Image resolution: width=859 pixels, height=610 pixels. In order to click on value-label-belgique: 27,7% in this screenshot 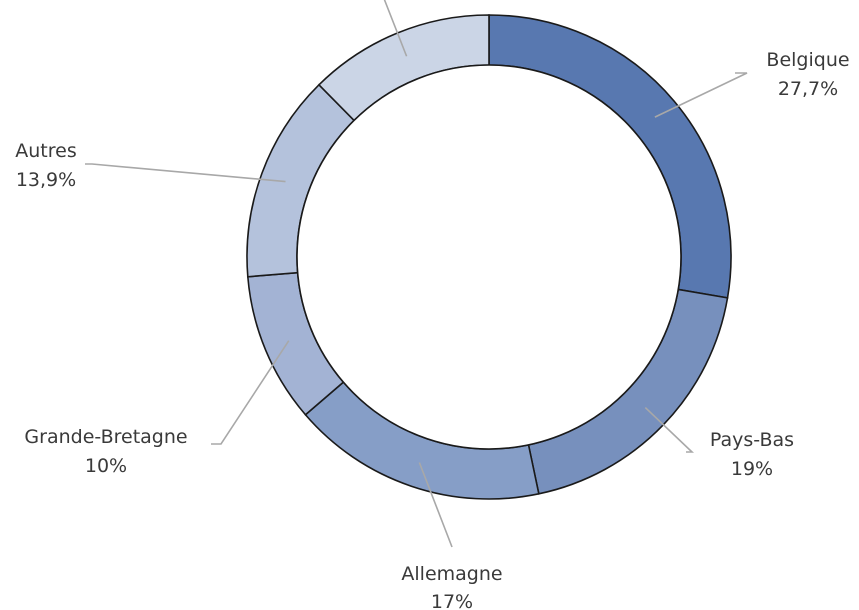, I will do `click(808, 89)`.